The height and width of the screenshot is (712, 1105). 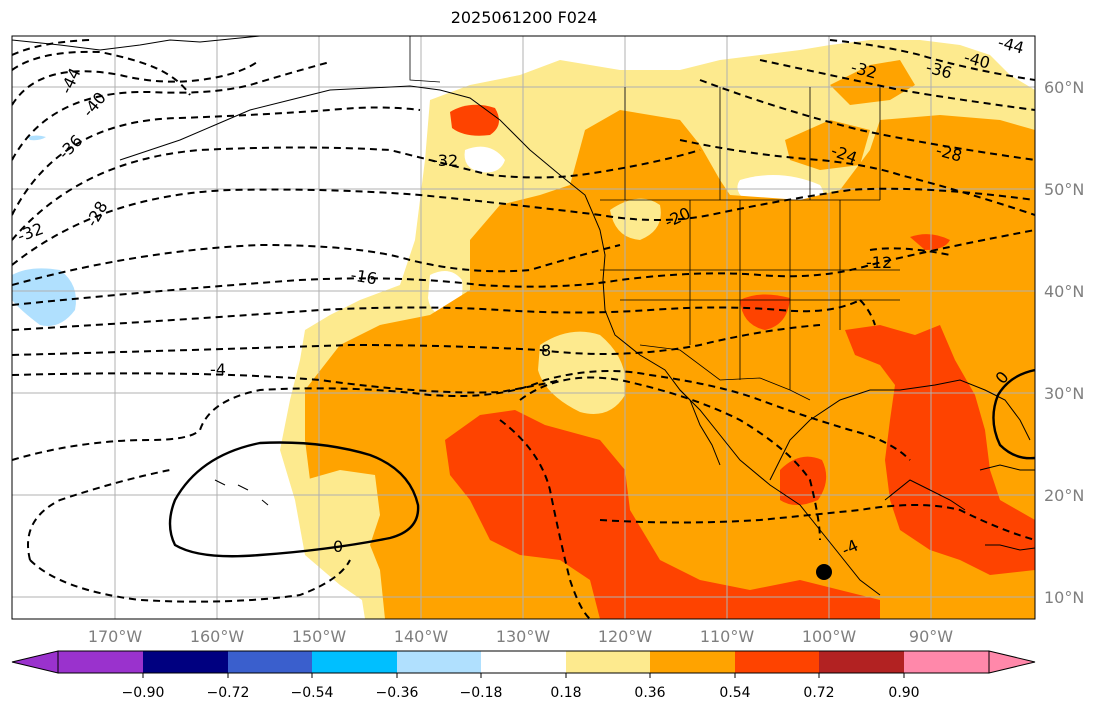 I want to click on lat-tick-label: 60°N, so click(x=1064, y=87).